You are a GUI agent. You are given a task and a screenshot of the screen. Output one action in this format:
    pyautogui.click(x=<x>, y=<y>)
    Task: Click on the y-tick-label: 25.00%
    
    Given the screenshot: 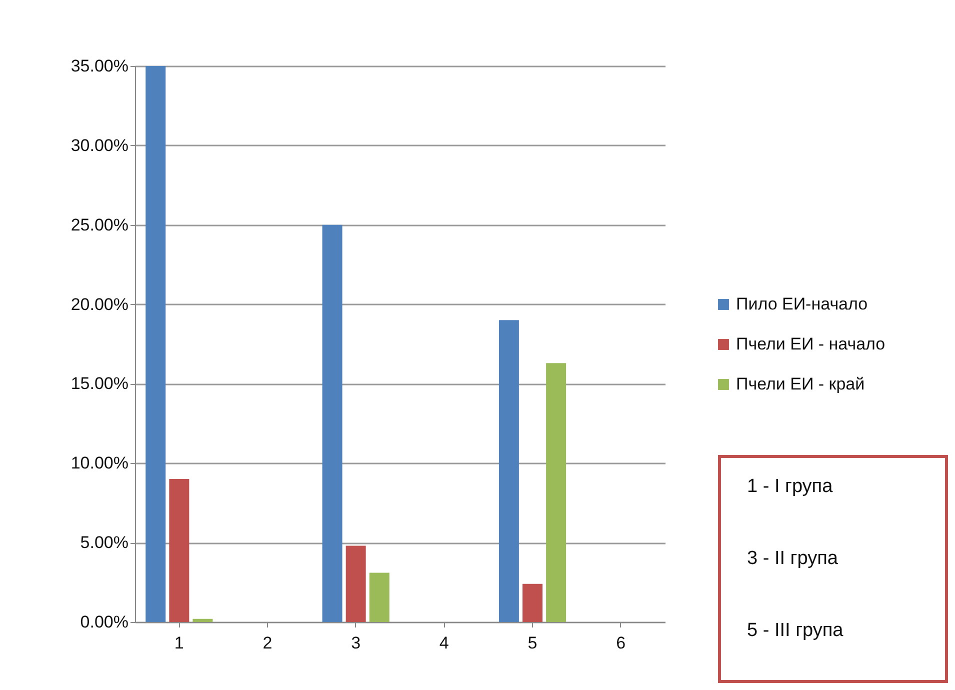 What is the action you would take?
    pyautogui.click(x=99, y=224)
    